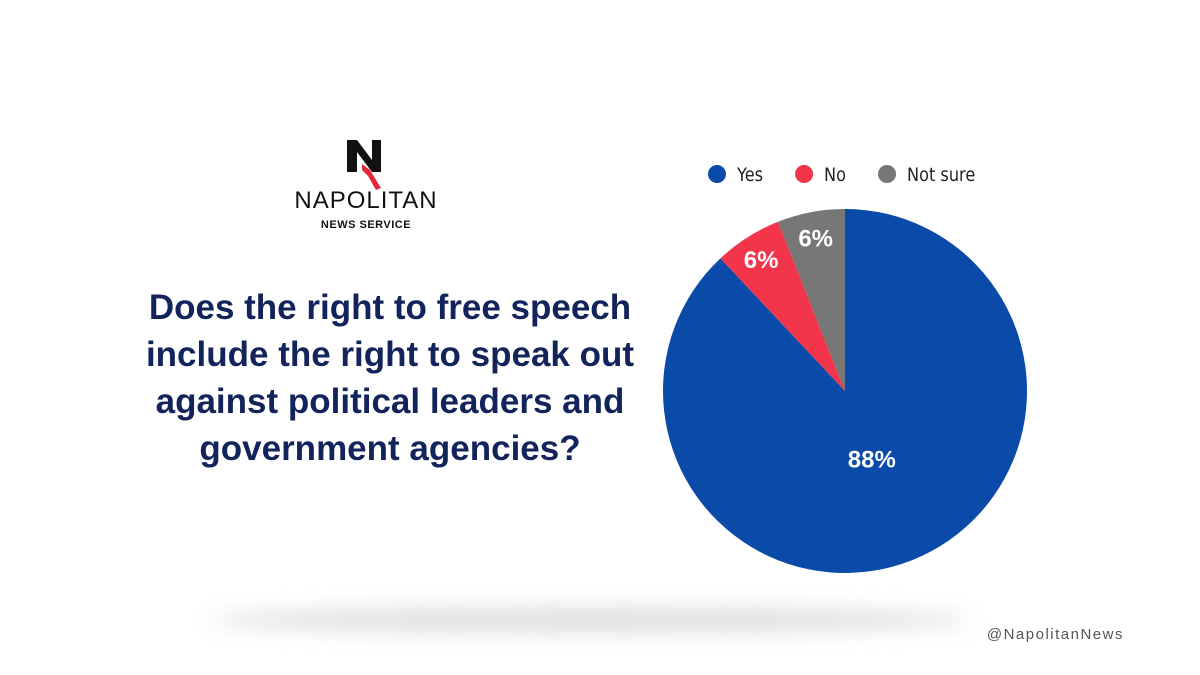 The image size is (1200, 675). What do you see at coordinates (366, 225) in the screenshot?
I see `brand-tagline: NEWS SERVICE` at bounding box center [366, 225].